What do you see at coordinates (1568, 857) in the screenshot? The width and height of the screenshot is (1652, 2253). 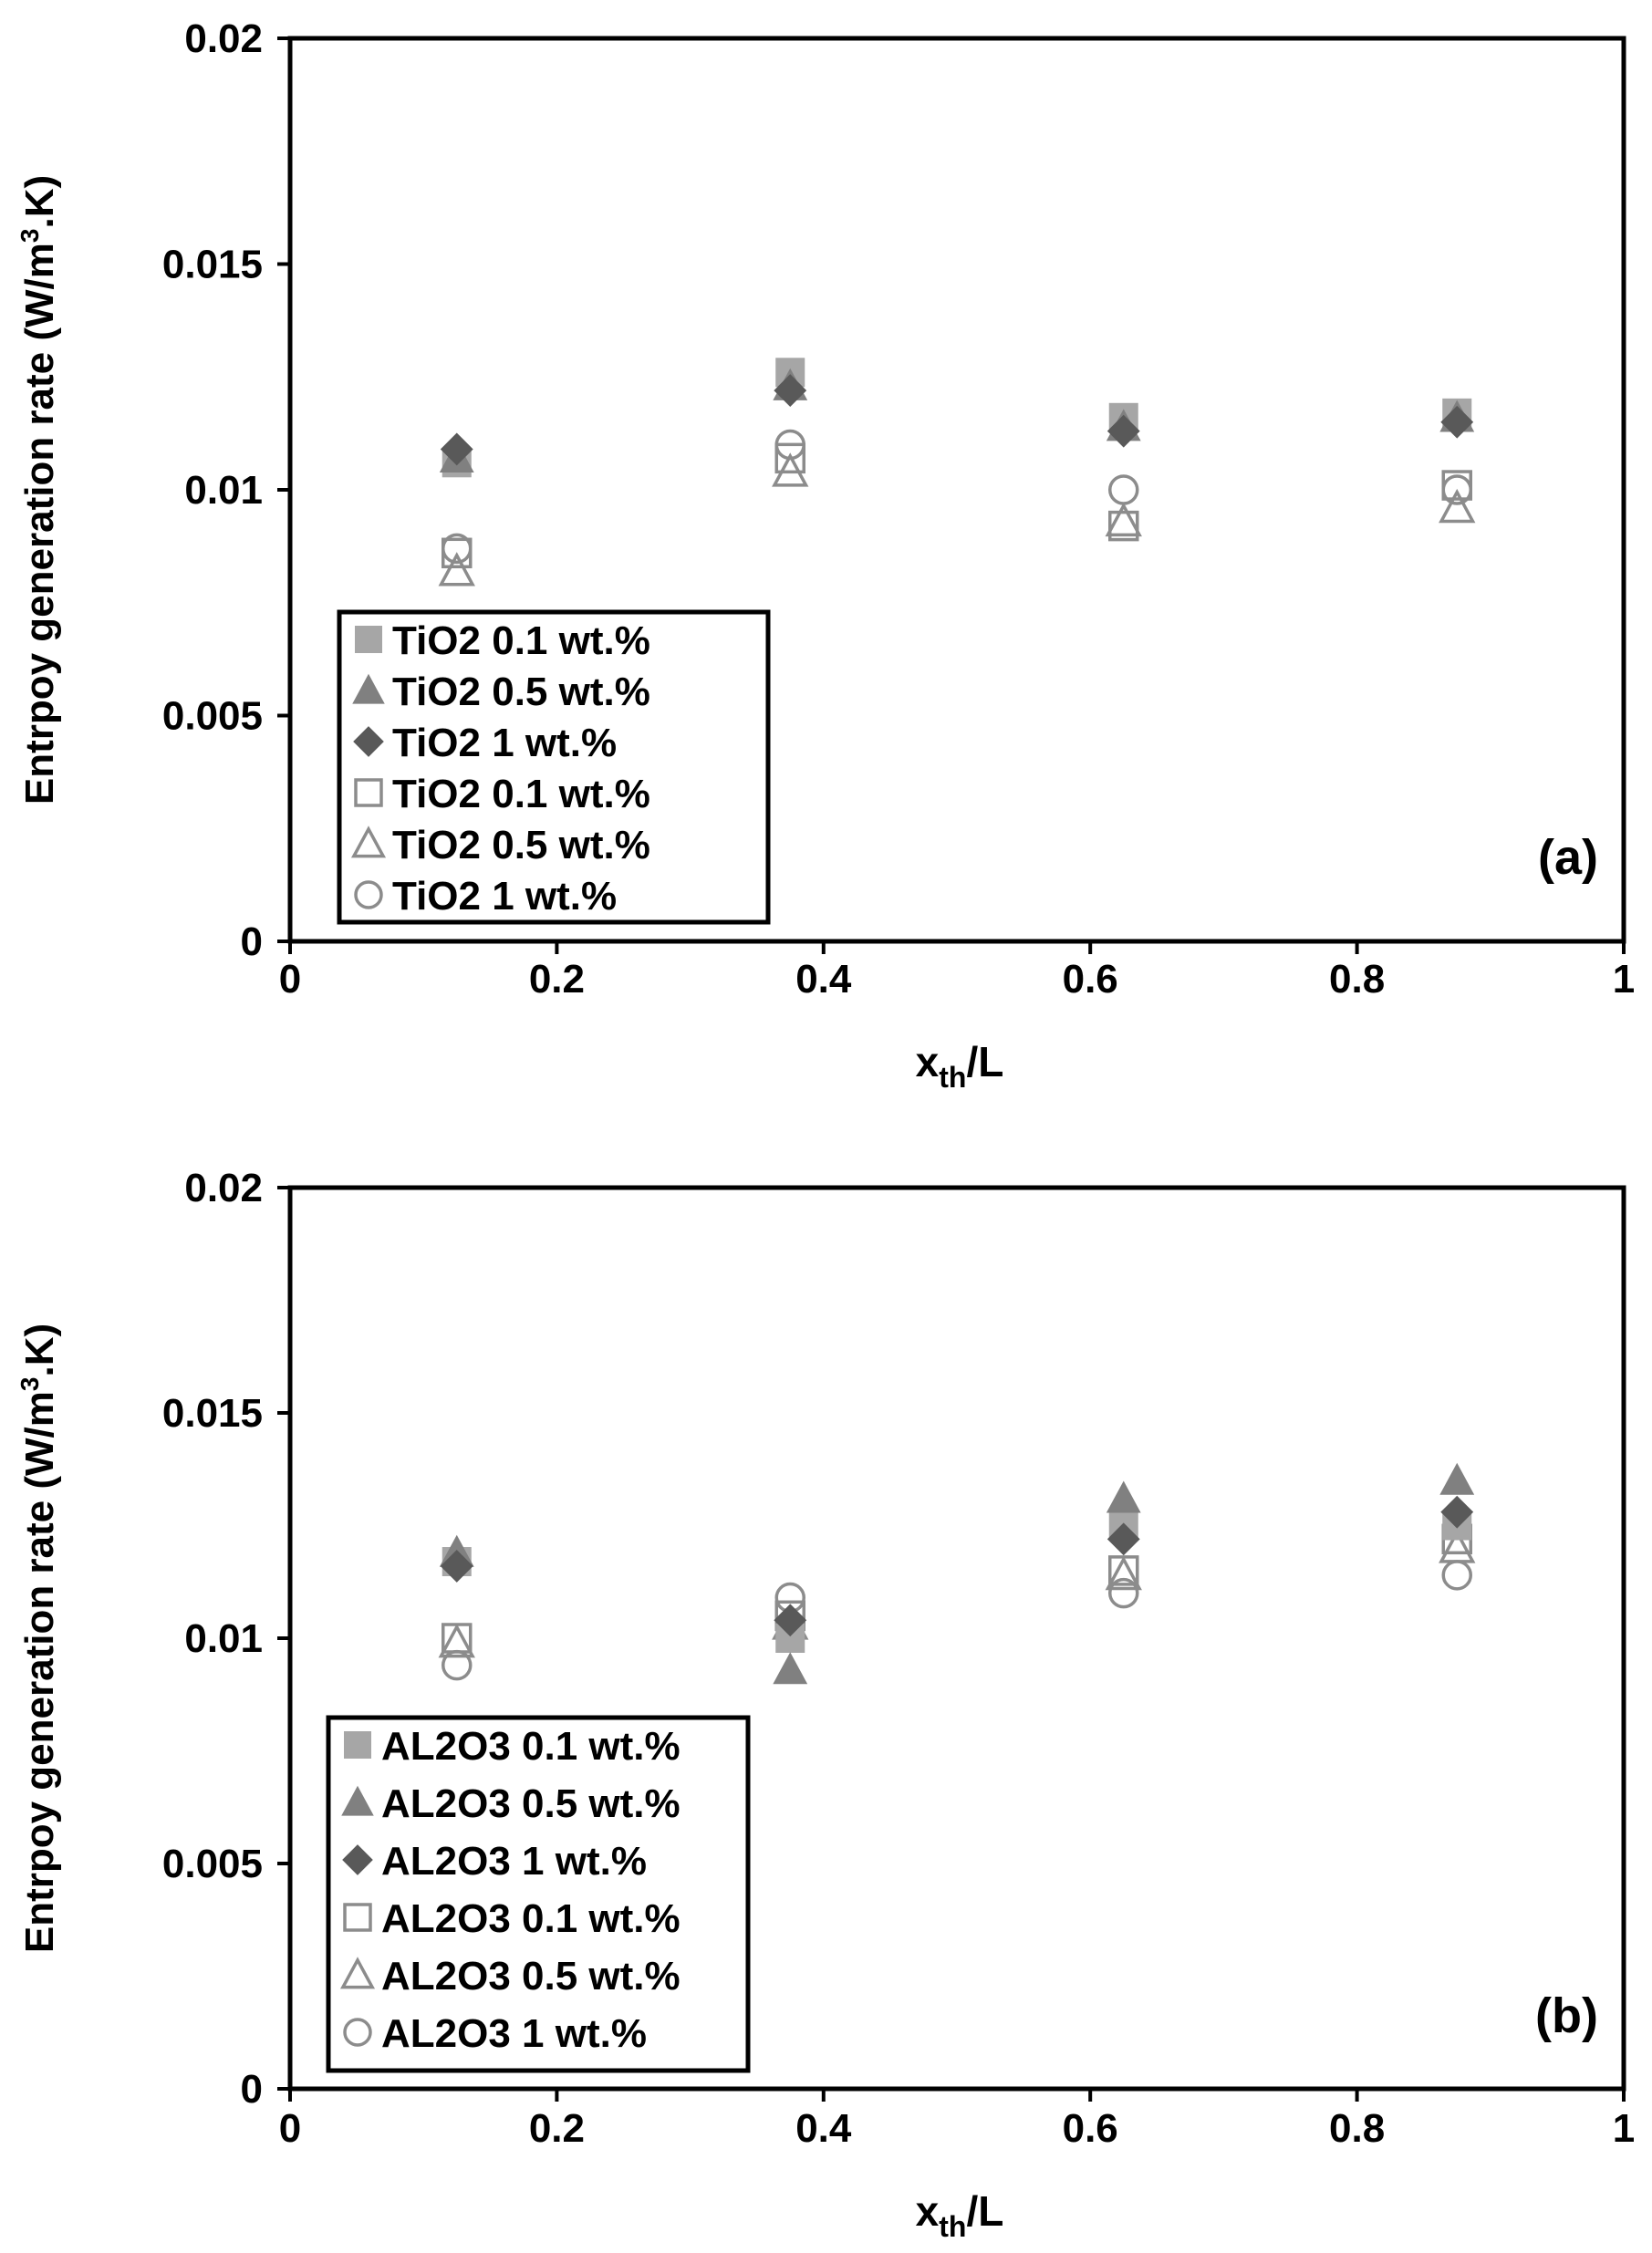 I see `panel-label: (a)` at bounding box center [1568, 857].